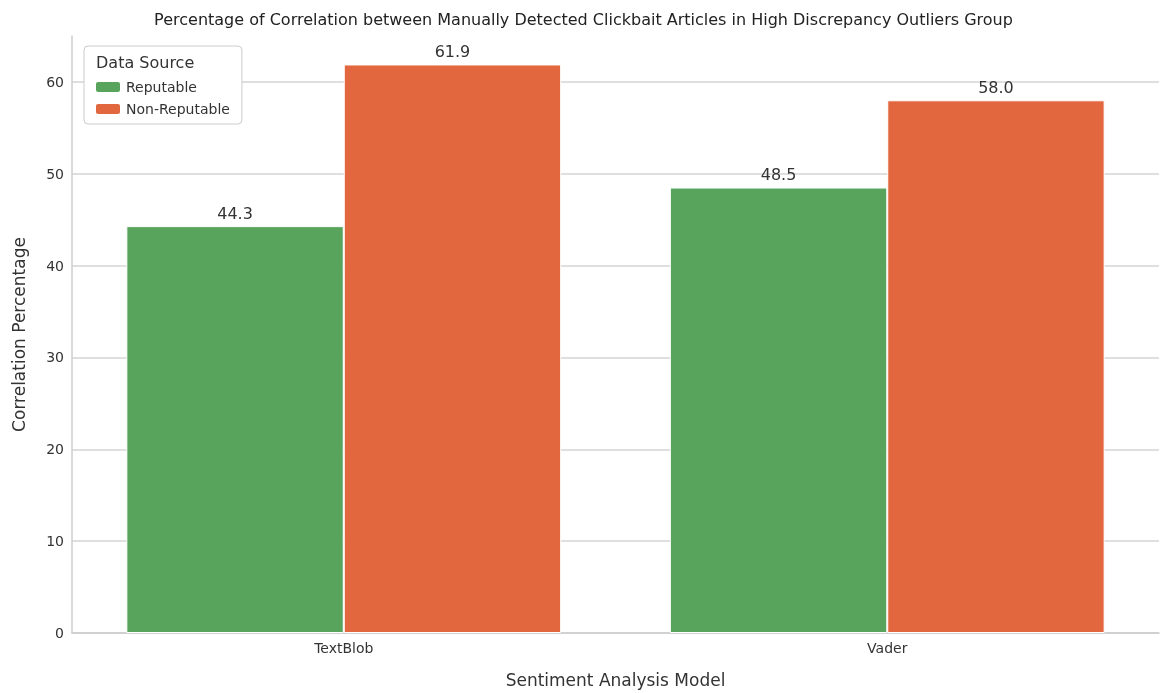 The image size is (1167, 693). I want to click on y-tick-label: 40, so click(55, 265).